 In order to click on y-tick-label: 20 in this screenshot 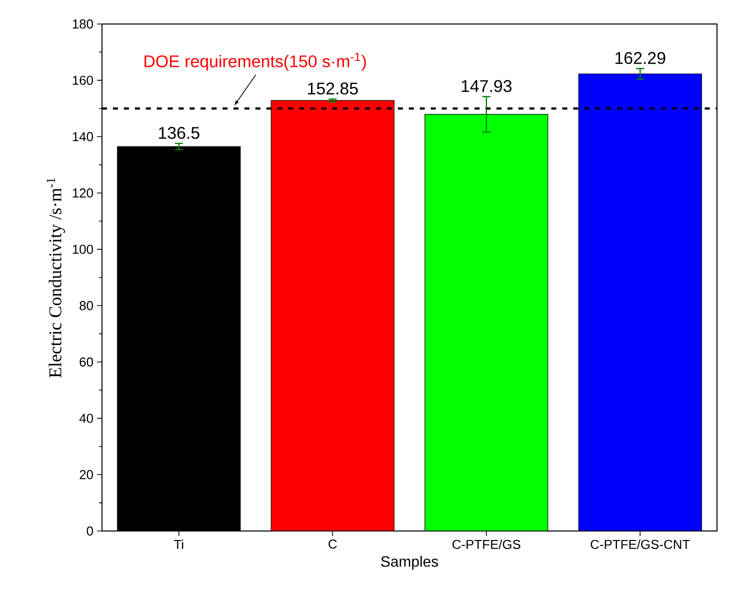, I will do `click(87, 475)`.